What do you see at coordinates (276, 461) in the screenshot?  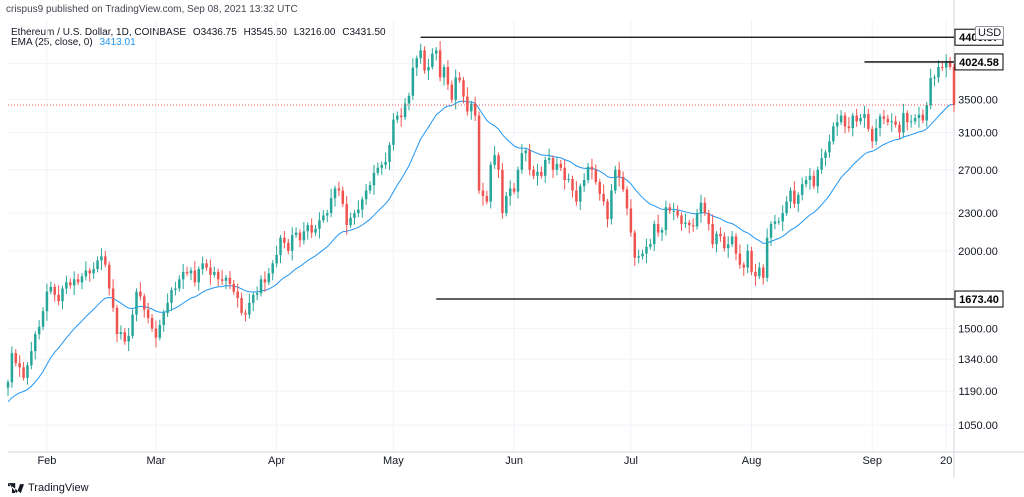 I see `time-tick-label: Apr` at bounding box center [276, 461].